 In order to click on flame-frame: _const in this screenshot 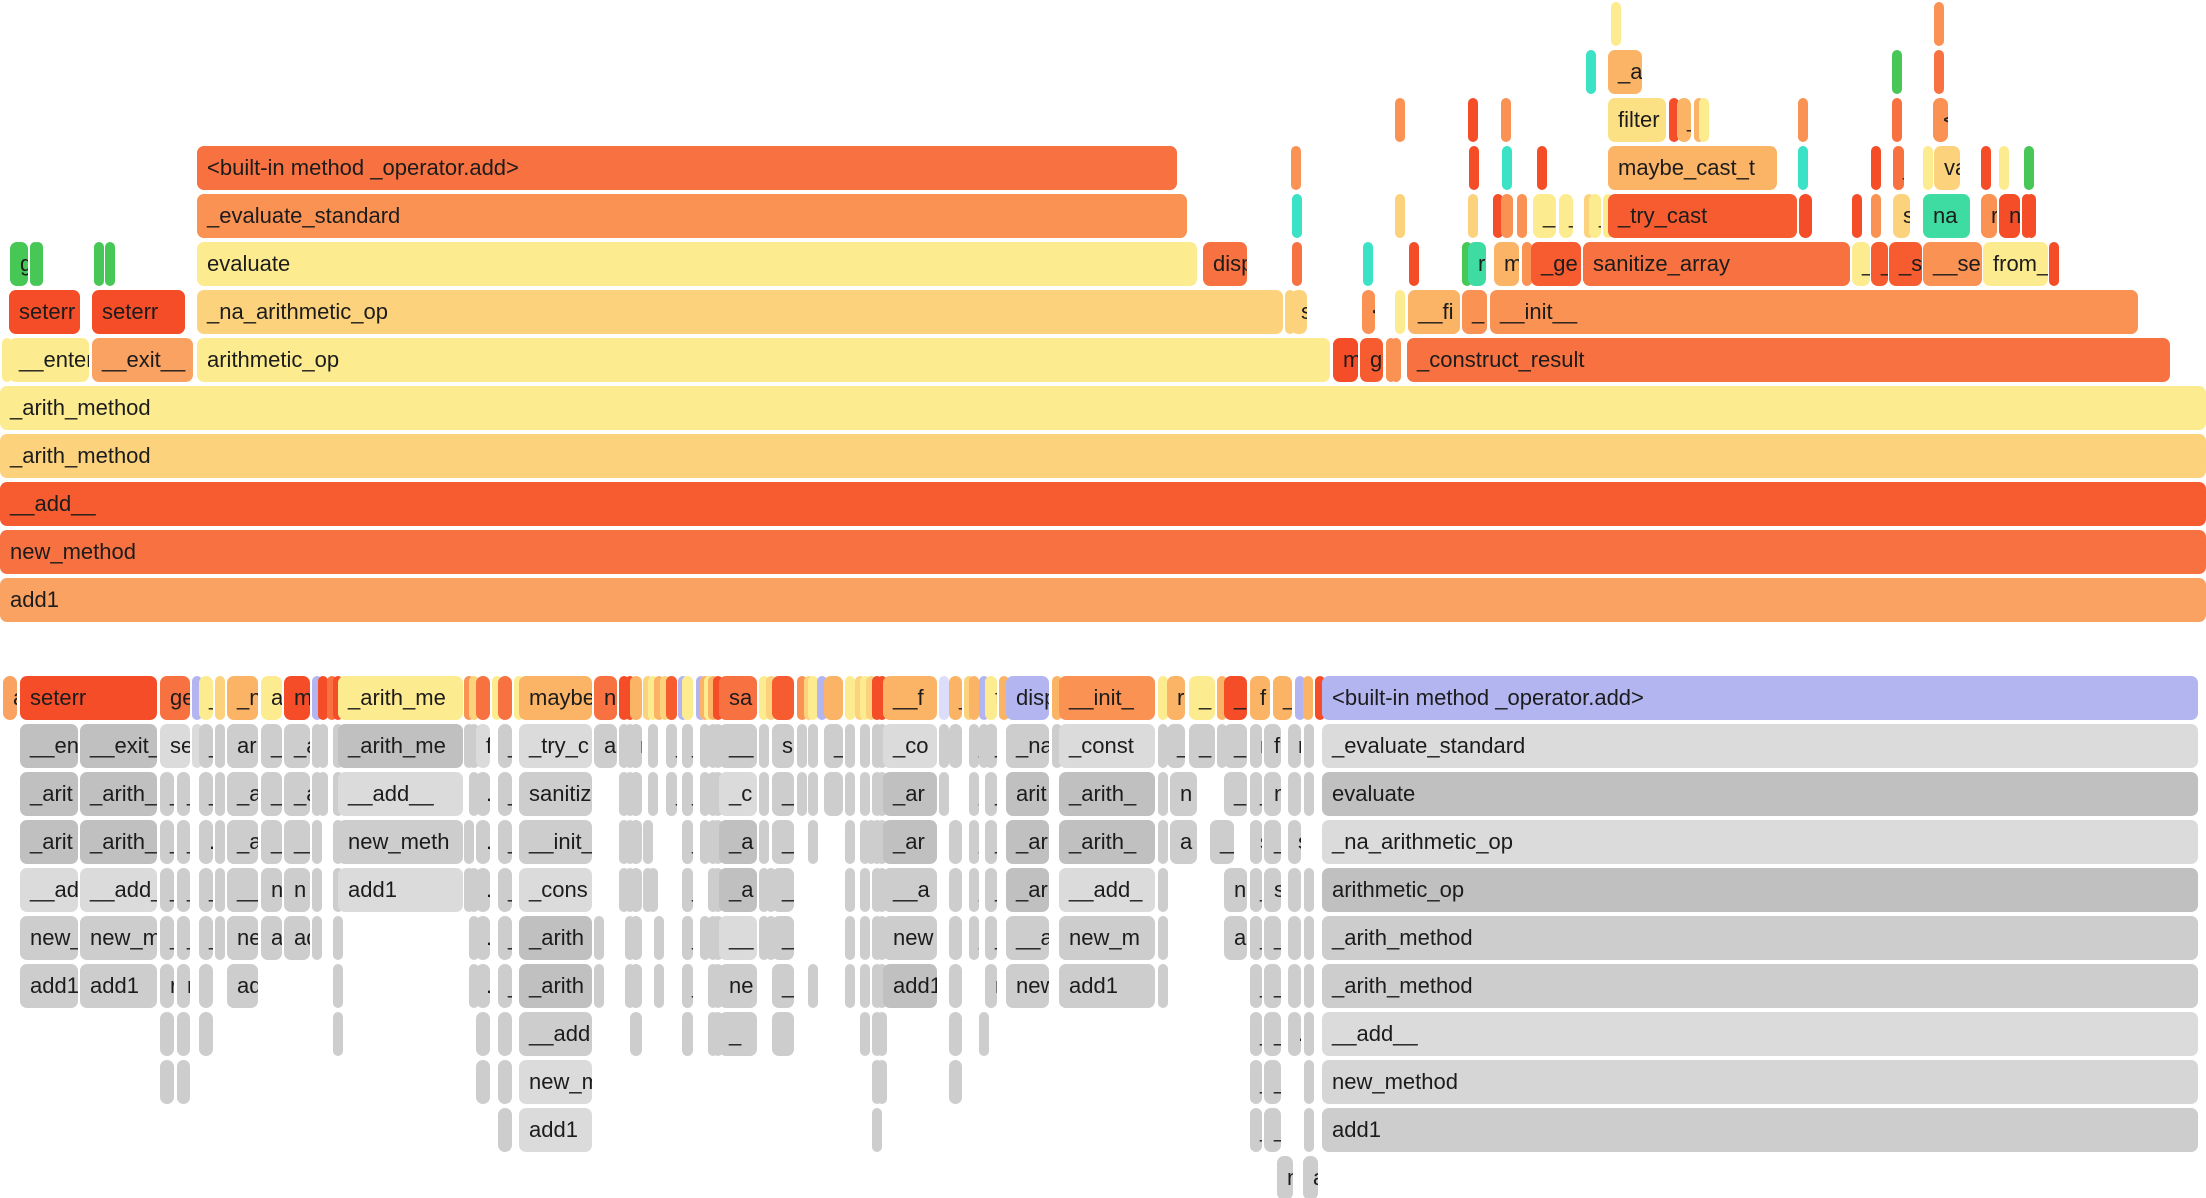, I will do `click(1107, 746)`.